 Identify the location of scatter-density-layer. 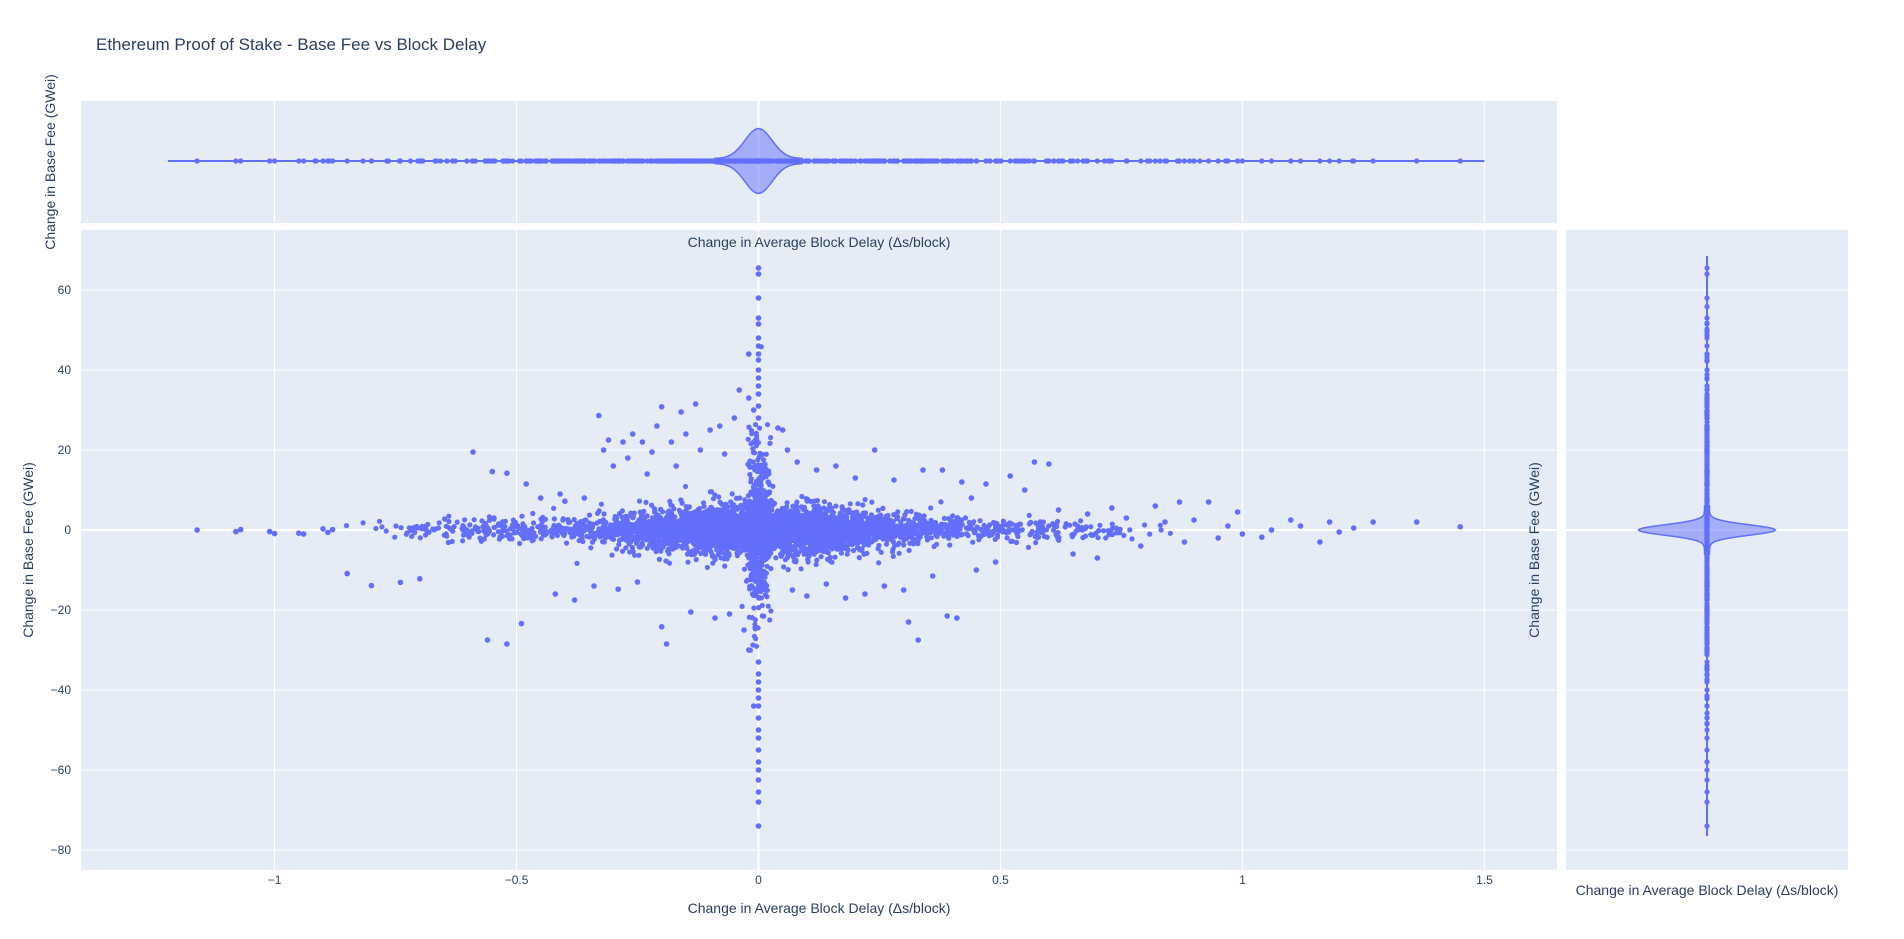
(758, 498).